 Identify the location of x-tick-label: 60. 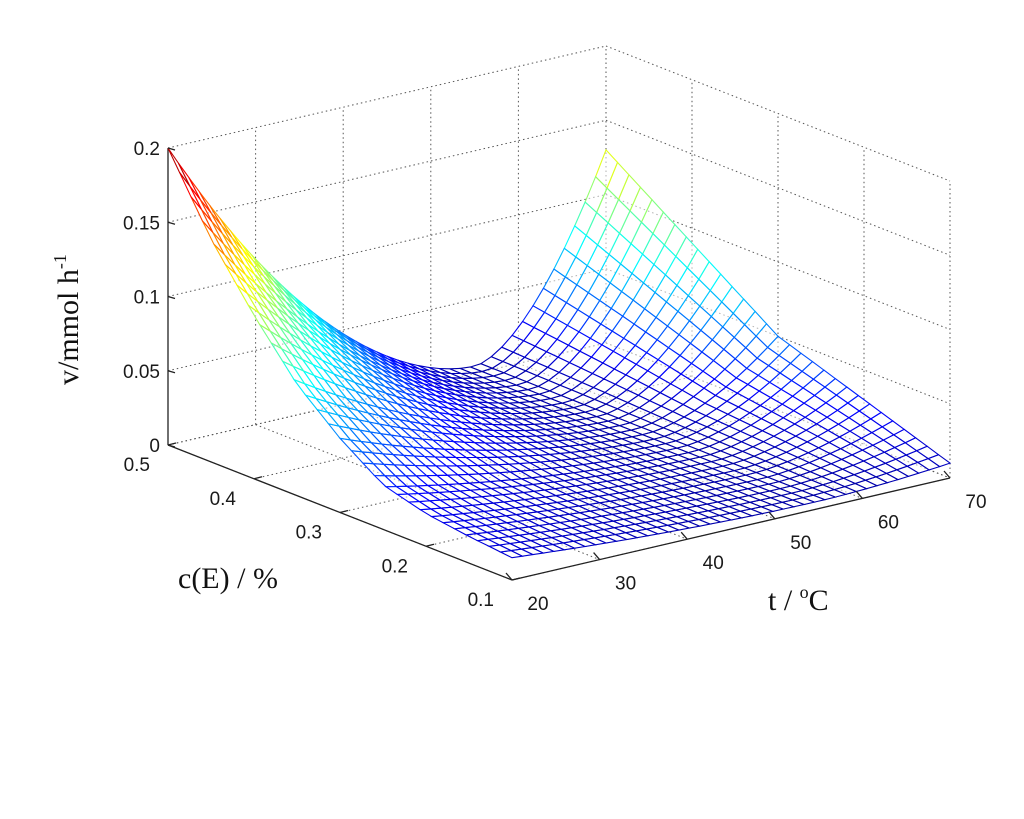
(888, 522).